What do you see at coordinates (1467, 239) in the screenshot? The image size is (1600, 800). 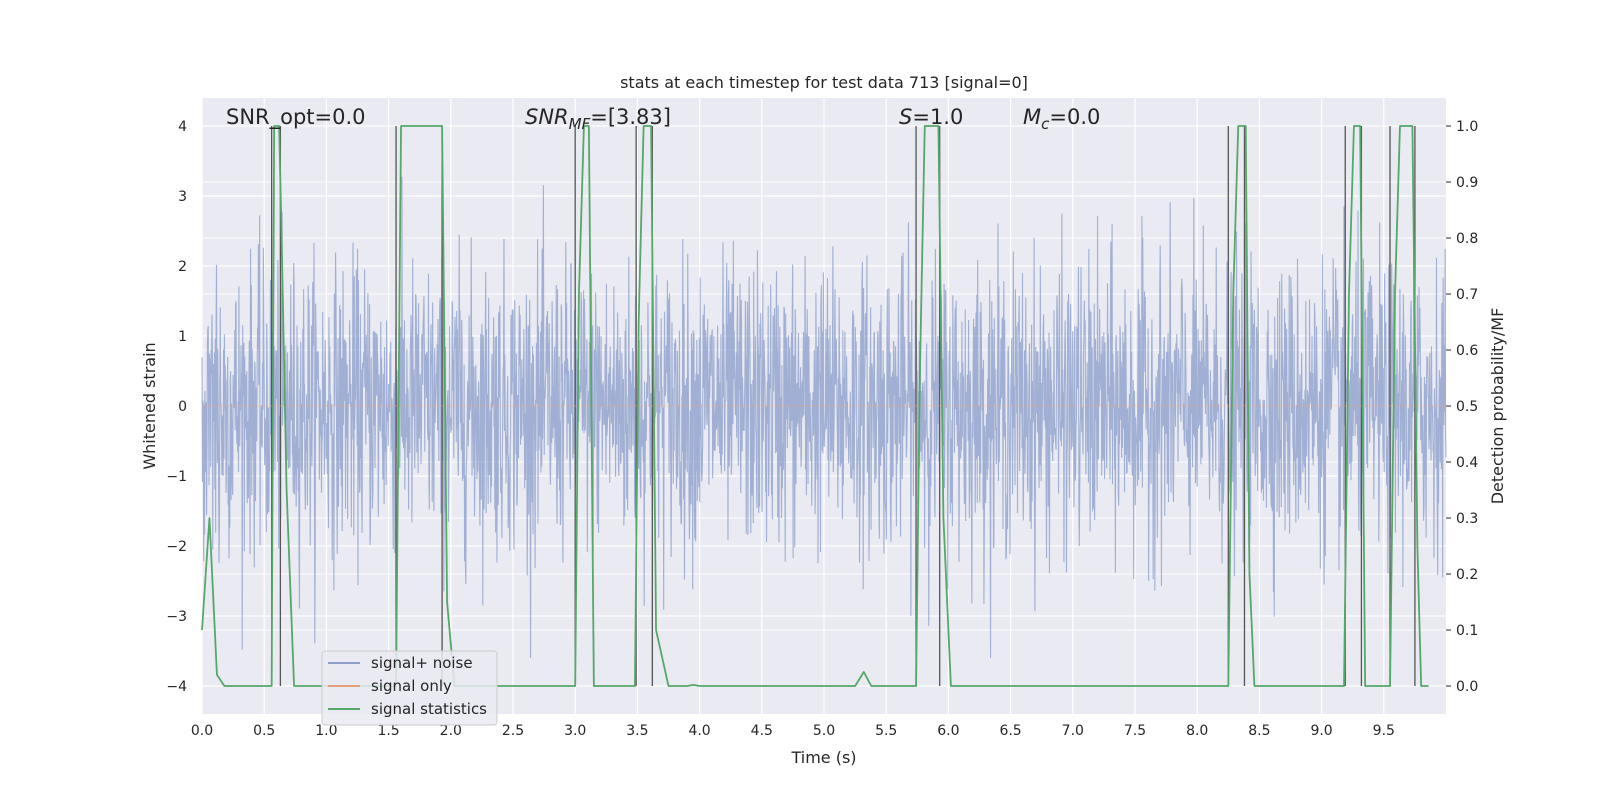 I see `y2-tick-label: 0.8` at bounding box center [1467, 239].